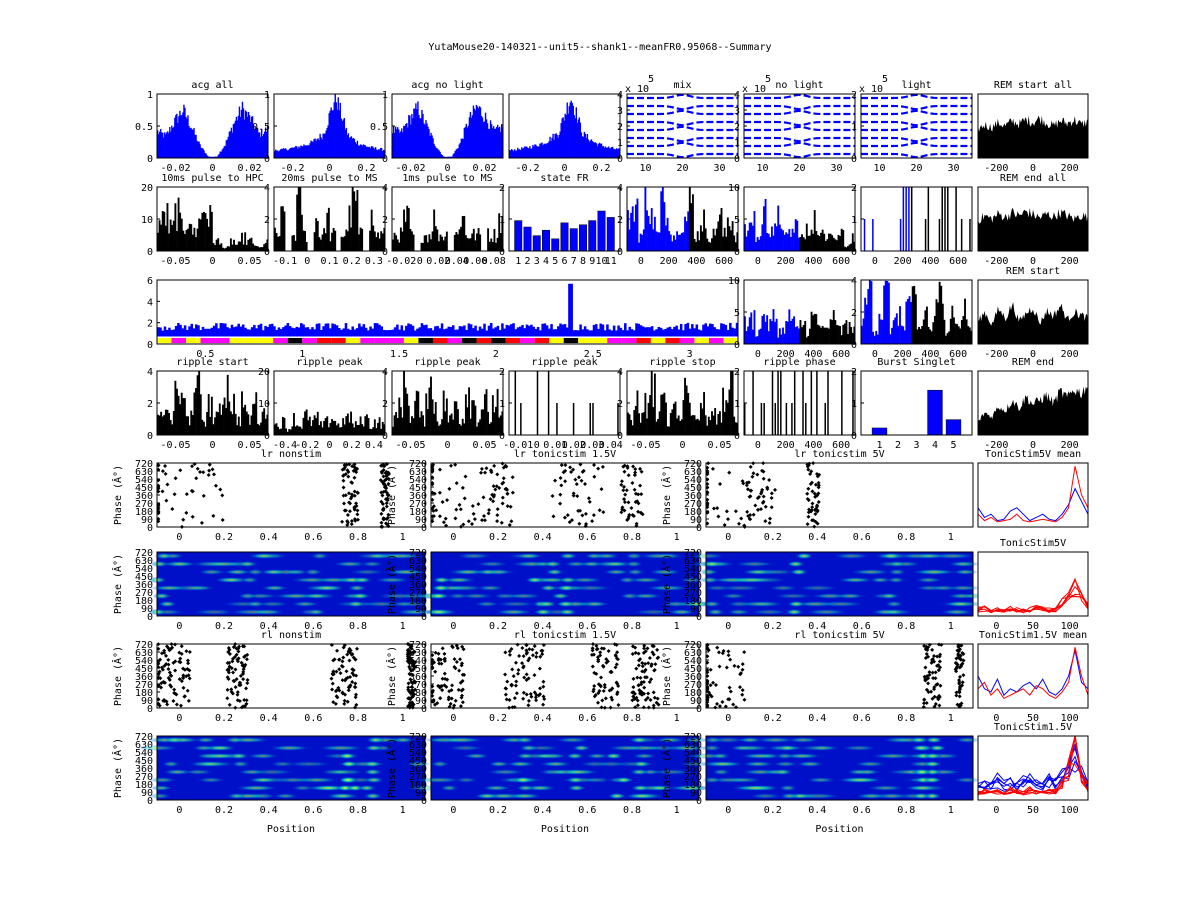 Image resolution: width=1200 pixels, height=900 pixels. Describe the element at coordinates (841, 354) in the screenshot. I see `x-tick-label: 600` at that location.